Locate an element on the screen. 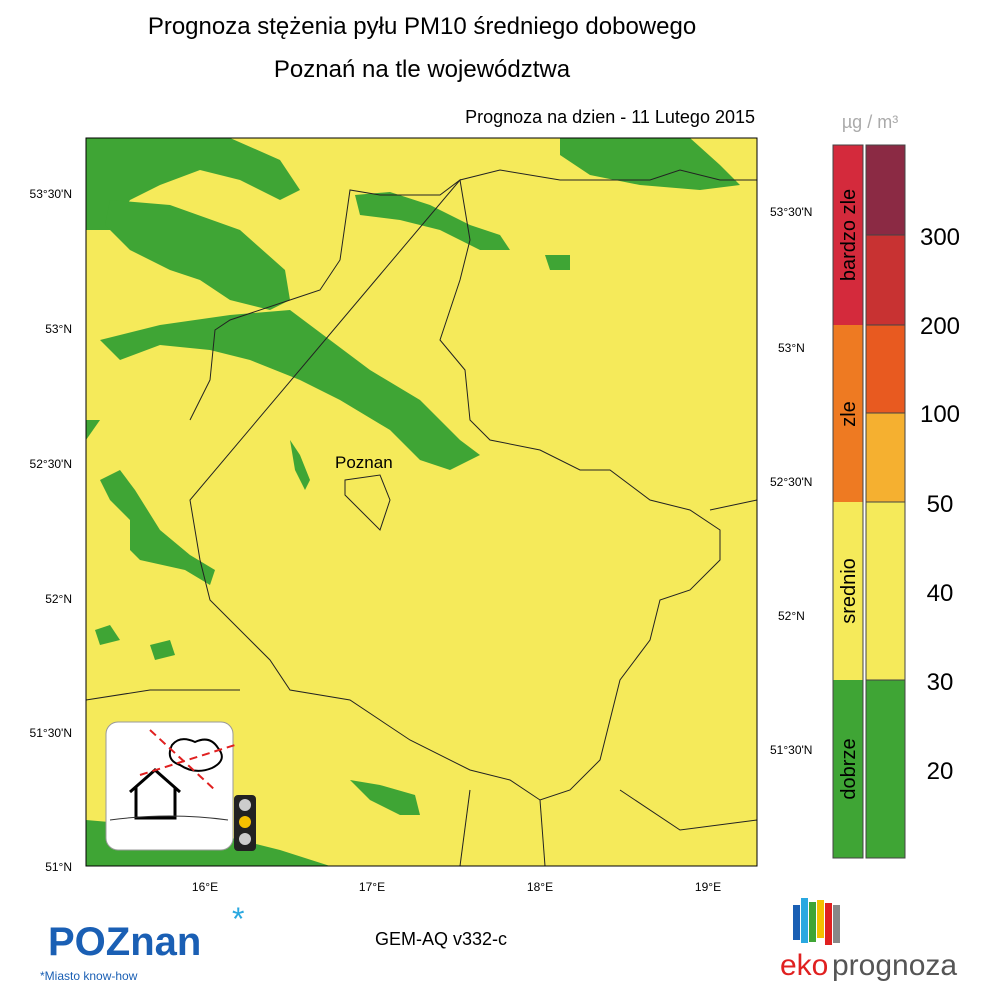 The width and height of the screenshot is (1000, 1005). legend-level: 200 is located at coordinates (940, 326).